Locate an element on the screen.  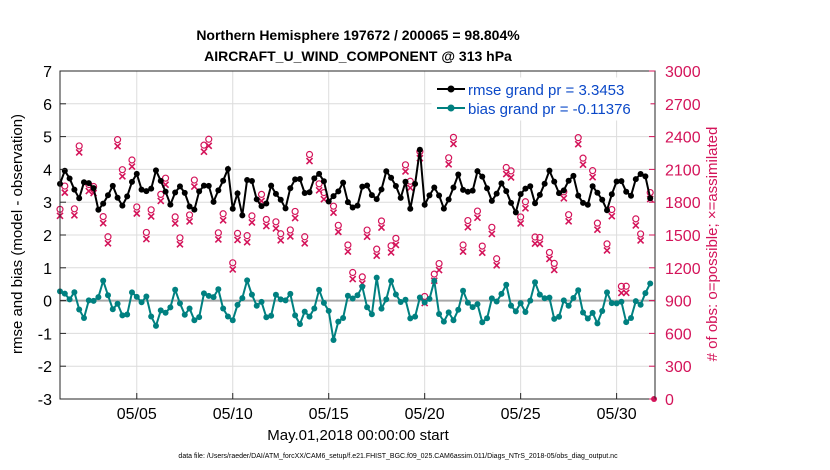
x-tick-label: 05/25 is located at coordinates (521, 414).